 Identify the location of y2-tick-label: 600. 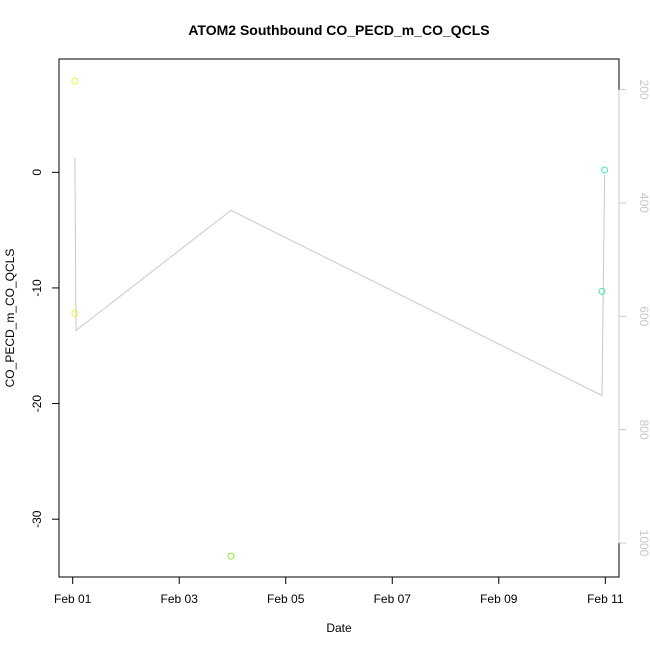
(643, 316).